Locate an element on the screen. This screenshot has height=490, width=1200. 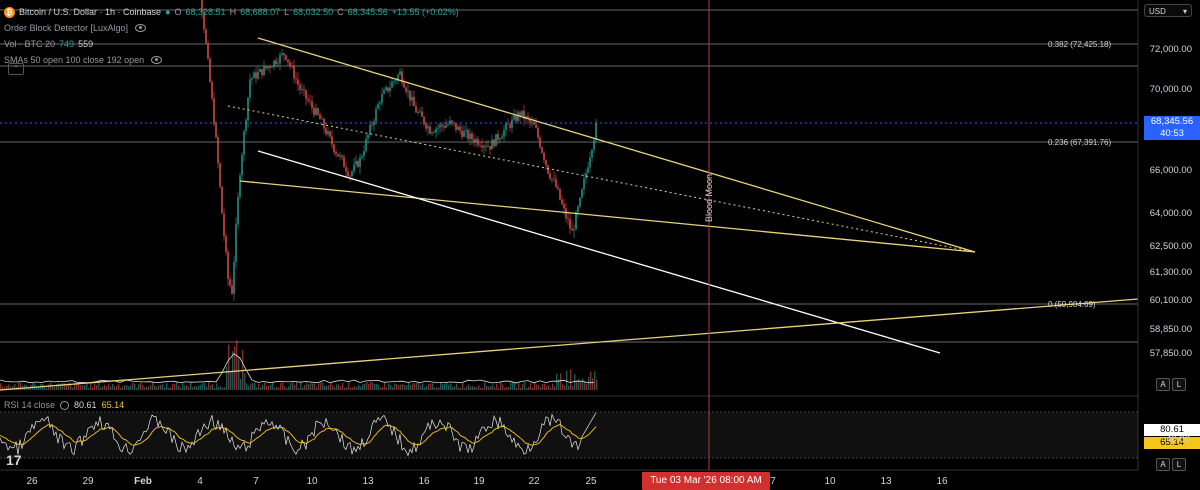
rsi-settings-icon is located at coordinates (65, 405).